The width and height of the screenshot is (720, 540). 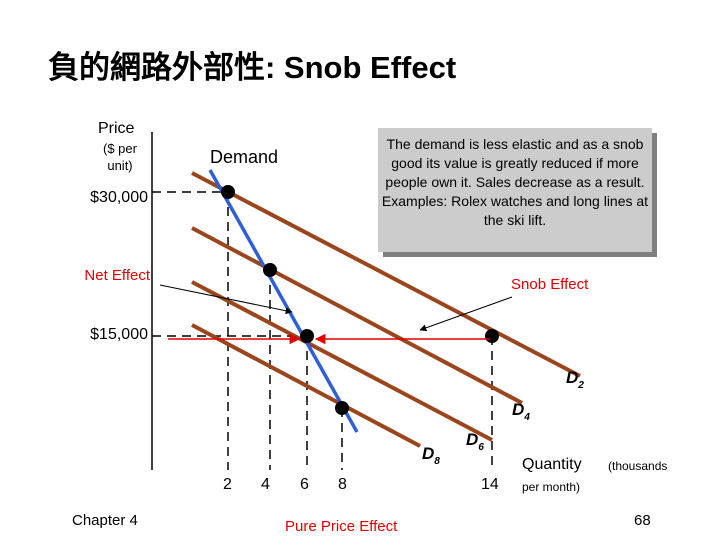 What do you see at coordinates (119, 334) in the screenshot?
I see `y-tick: $15,000` at bounding box center [119, 334].